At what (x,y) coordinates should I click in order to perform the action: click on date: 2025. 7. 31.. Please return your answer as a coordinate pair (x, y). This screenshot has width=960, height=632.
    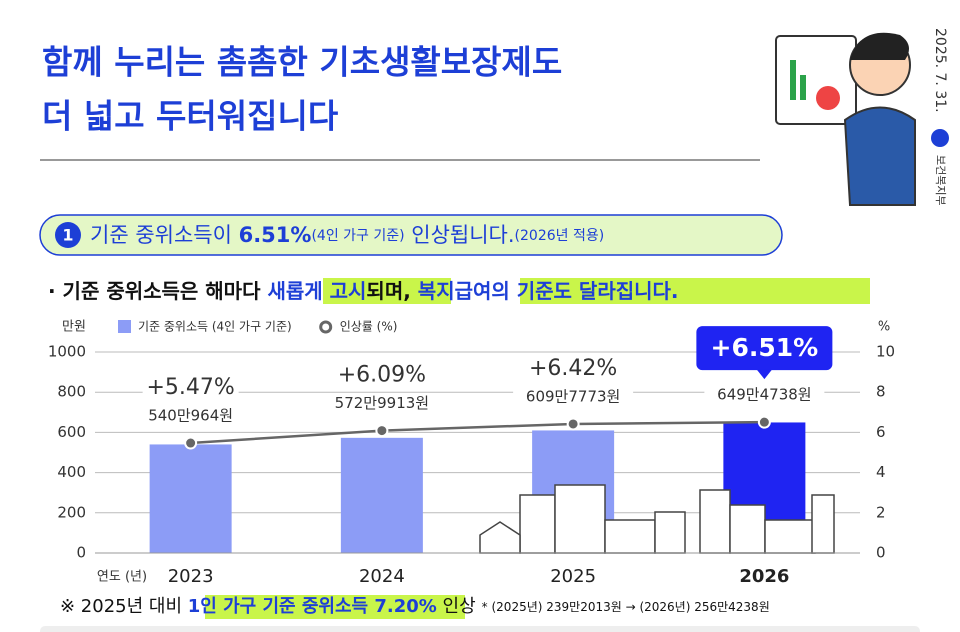
    Looking at the image, I should click on (940, 70).